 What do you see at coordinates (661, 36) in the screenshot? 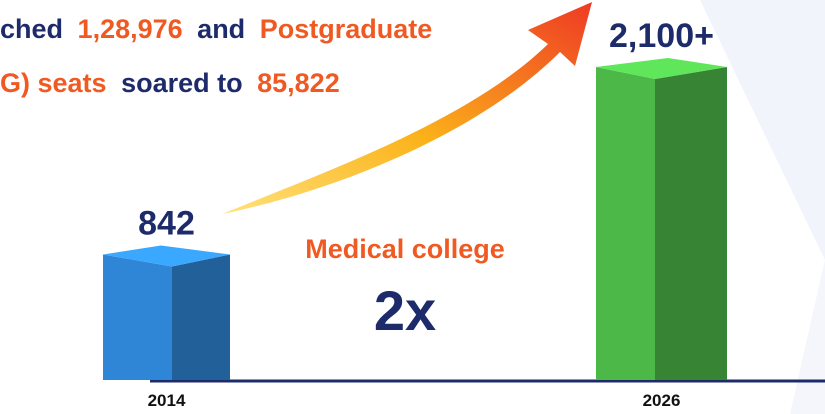
I see `value-label: 2,100+` at bounding box center [661, 36].